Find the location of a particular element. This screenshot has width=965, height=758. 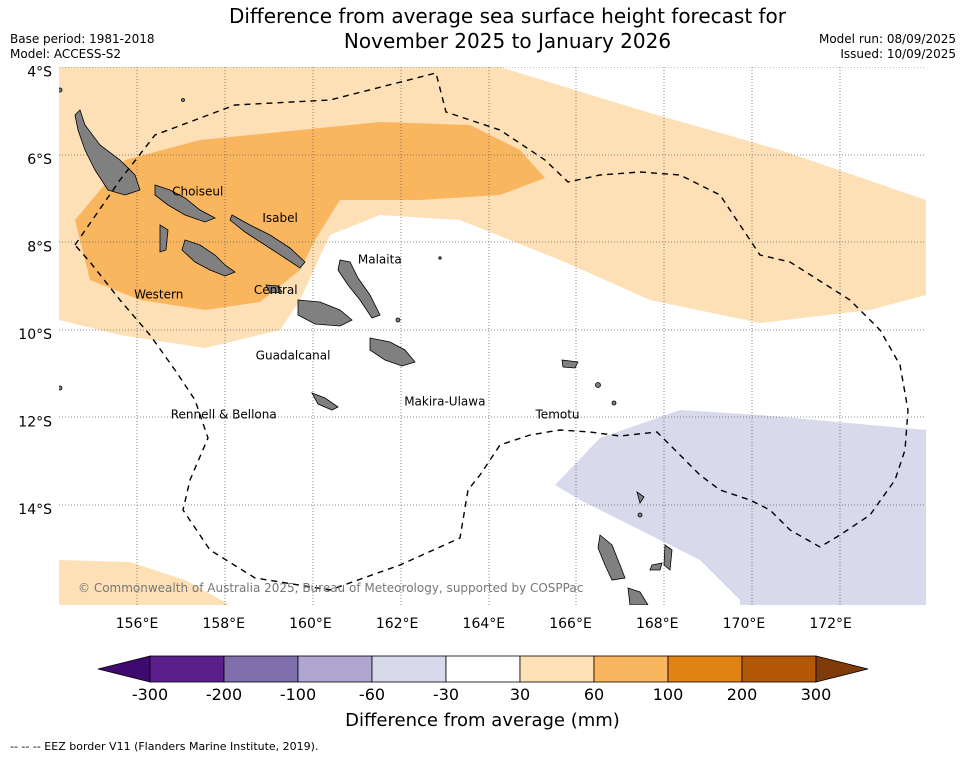

island-vella is located at coordinates (164, 238).